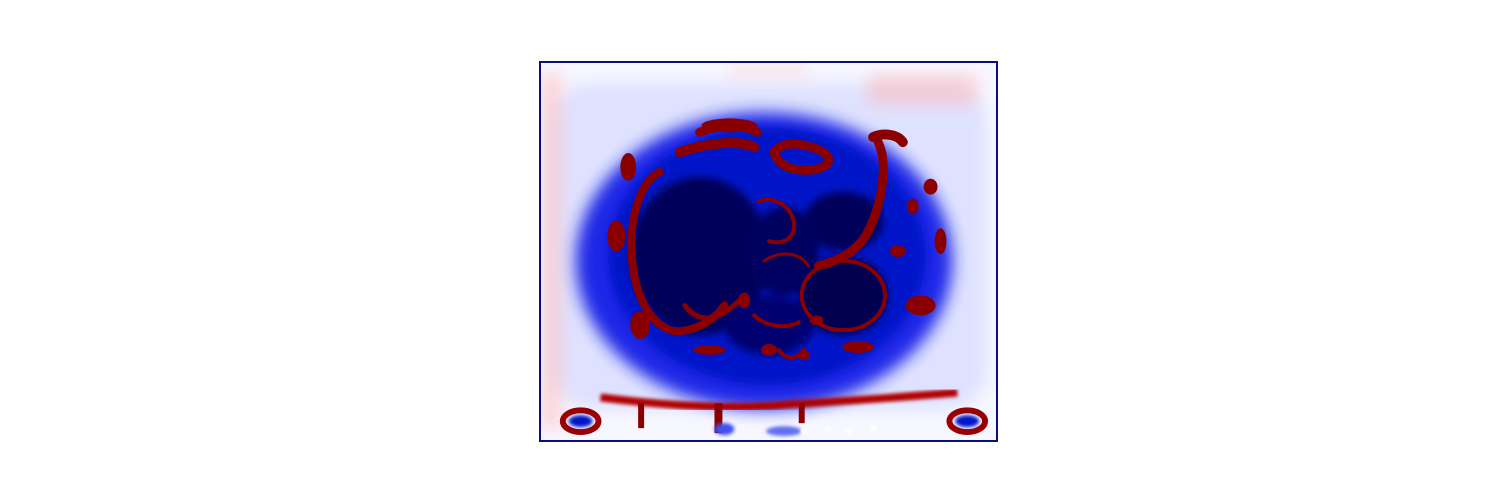 This screenshot has height=500, width=1500. Describe the element at coordinates (838, 429) in the screenshot. I see `bottom-speckles` at that location.